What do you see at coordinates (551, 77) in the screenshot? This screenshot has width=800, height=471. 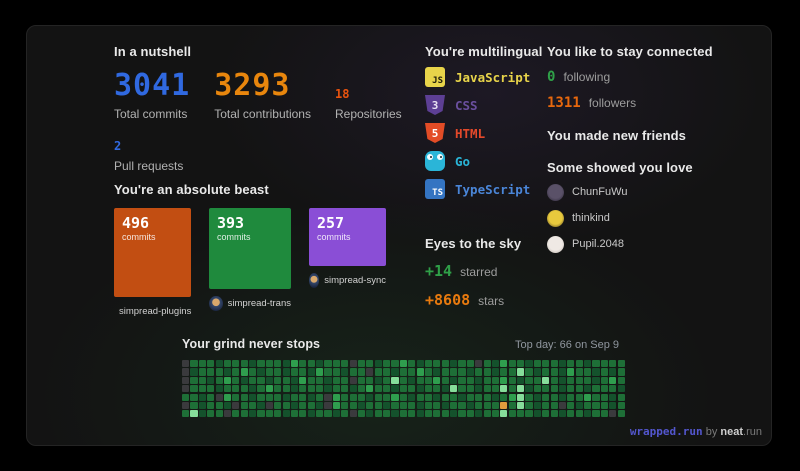 I see `following-value: 0` at bounding box center [551, 77].